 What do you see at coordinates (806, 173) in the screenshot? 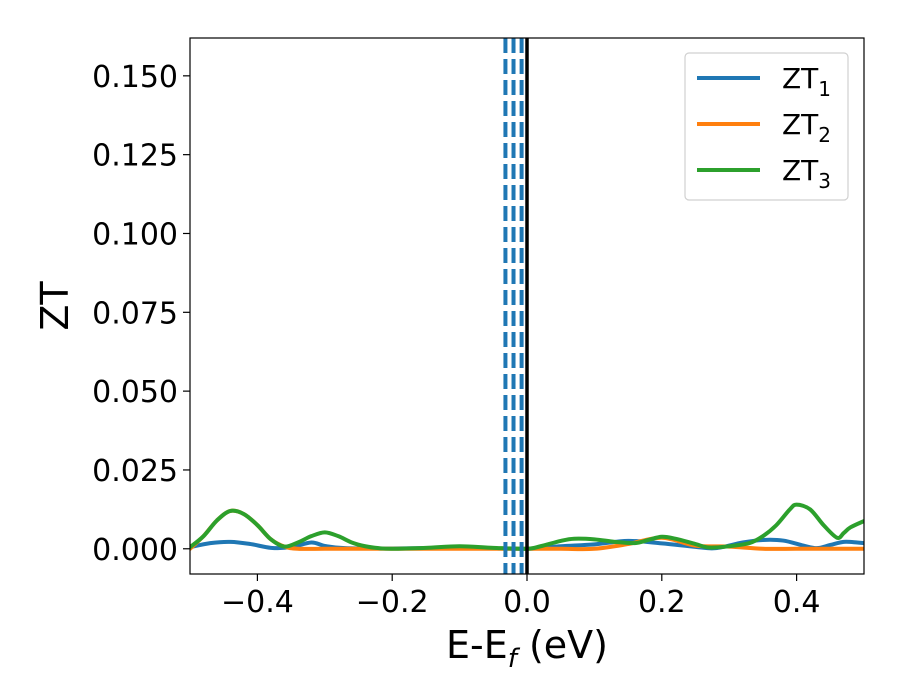
I see `legend-label-3: ZT3` at bounding box center [806, 173].